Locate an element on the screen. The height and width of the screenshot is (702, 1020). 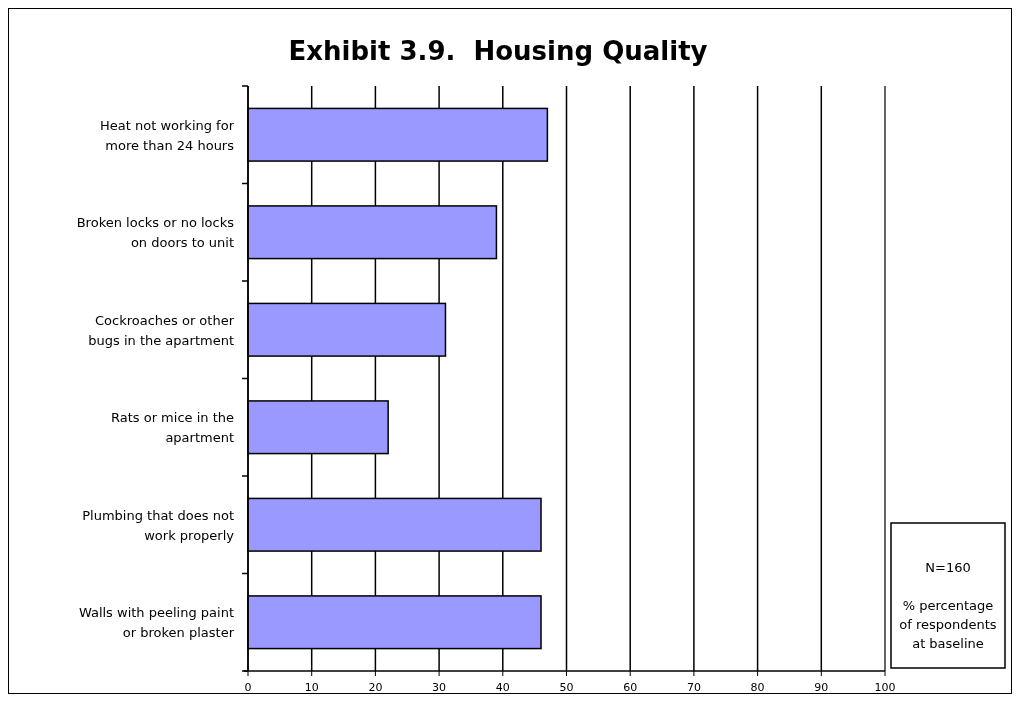
x-tick-label: 90 is located at coordinates (821, 687).